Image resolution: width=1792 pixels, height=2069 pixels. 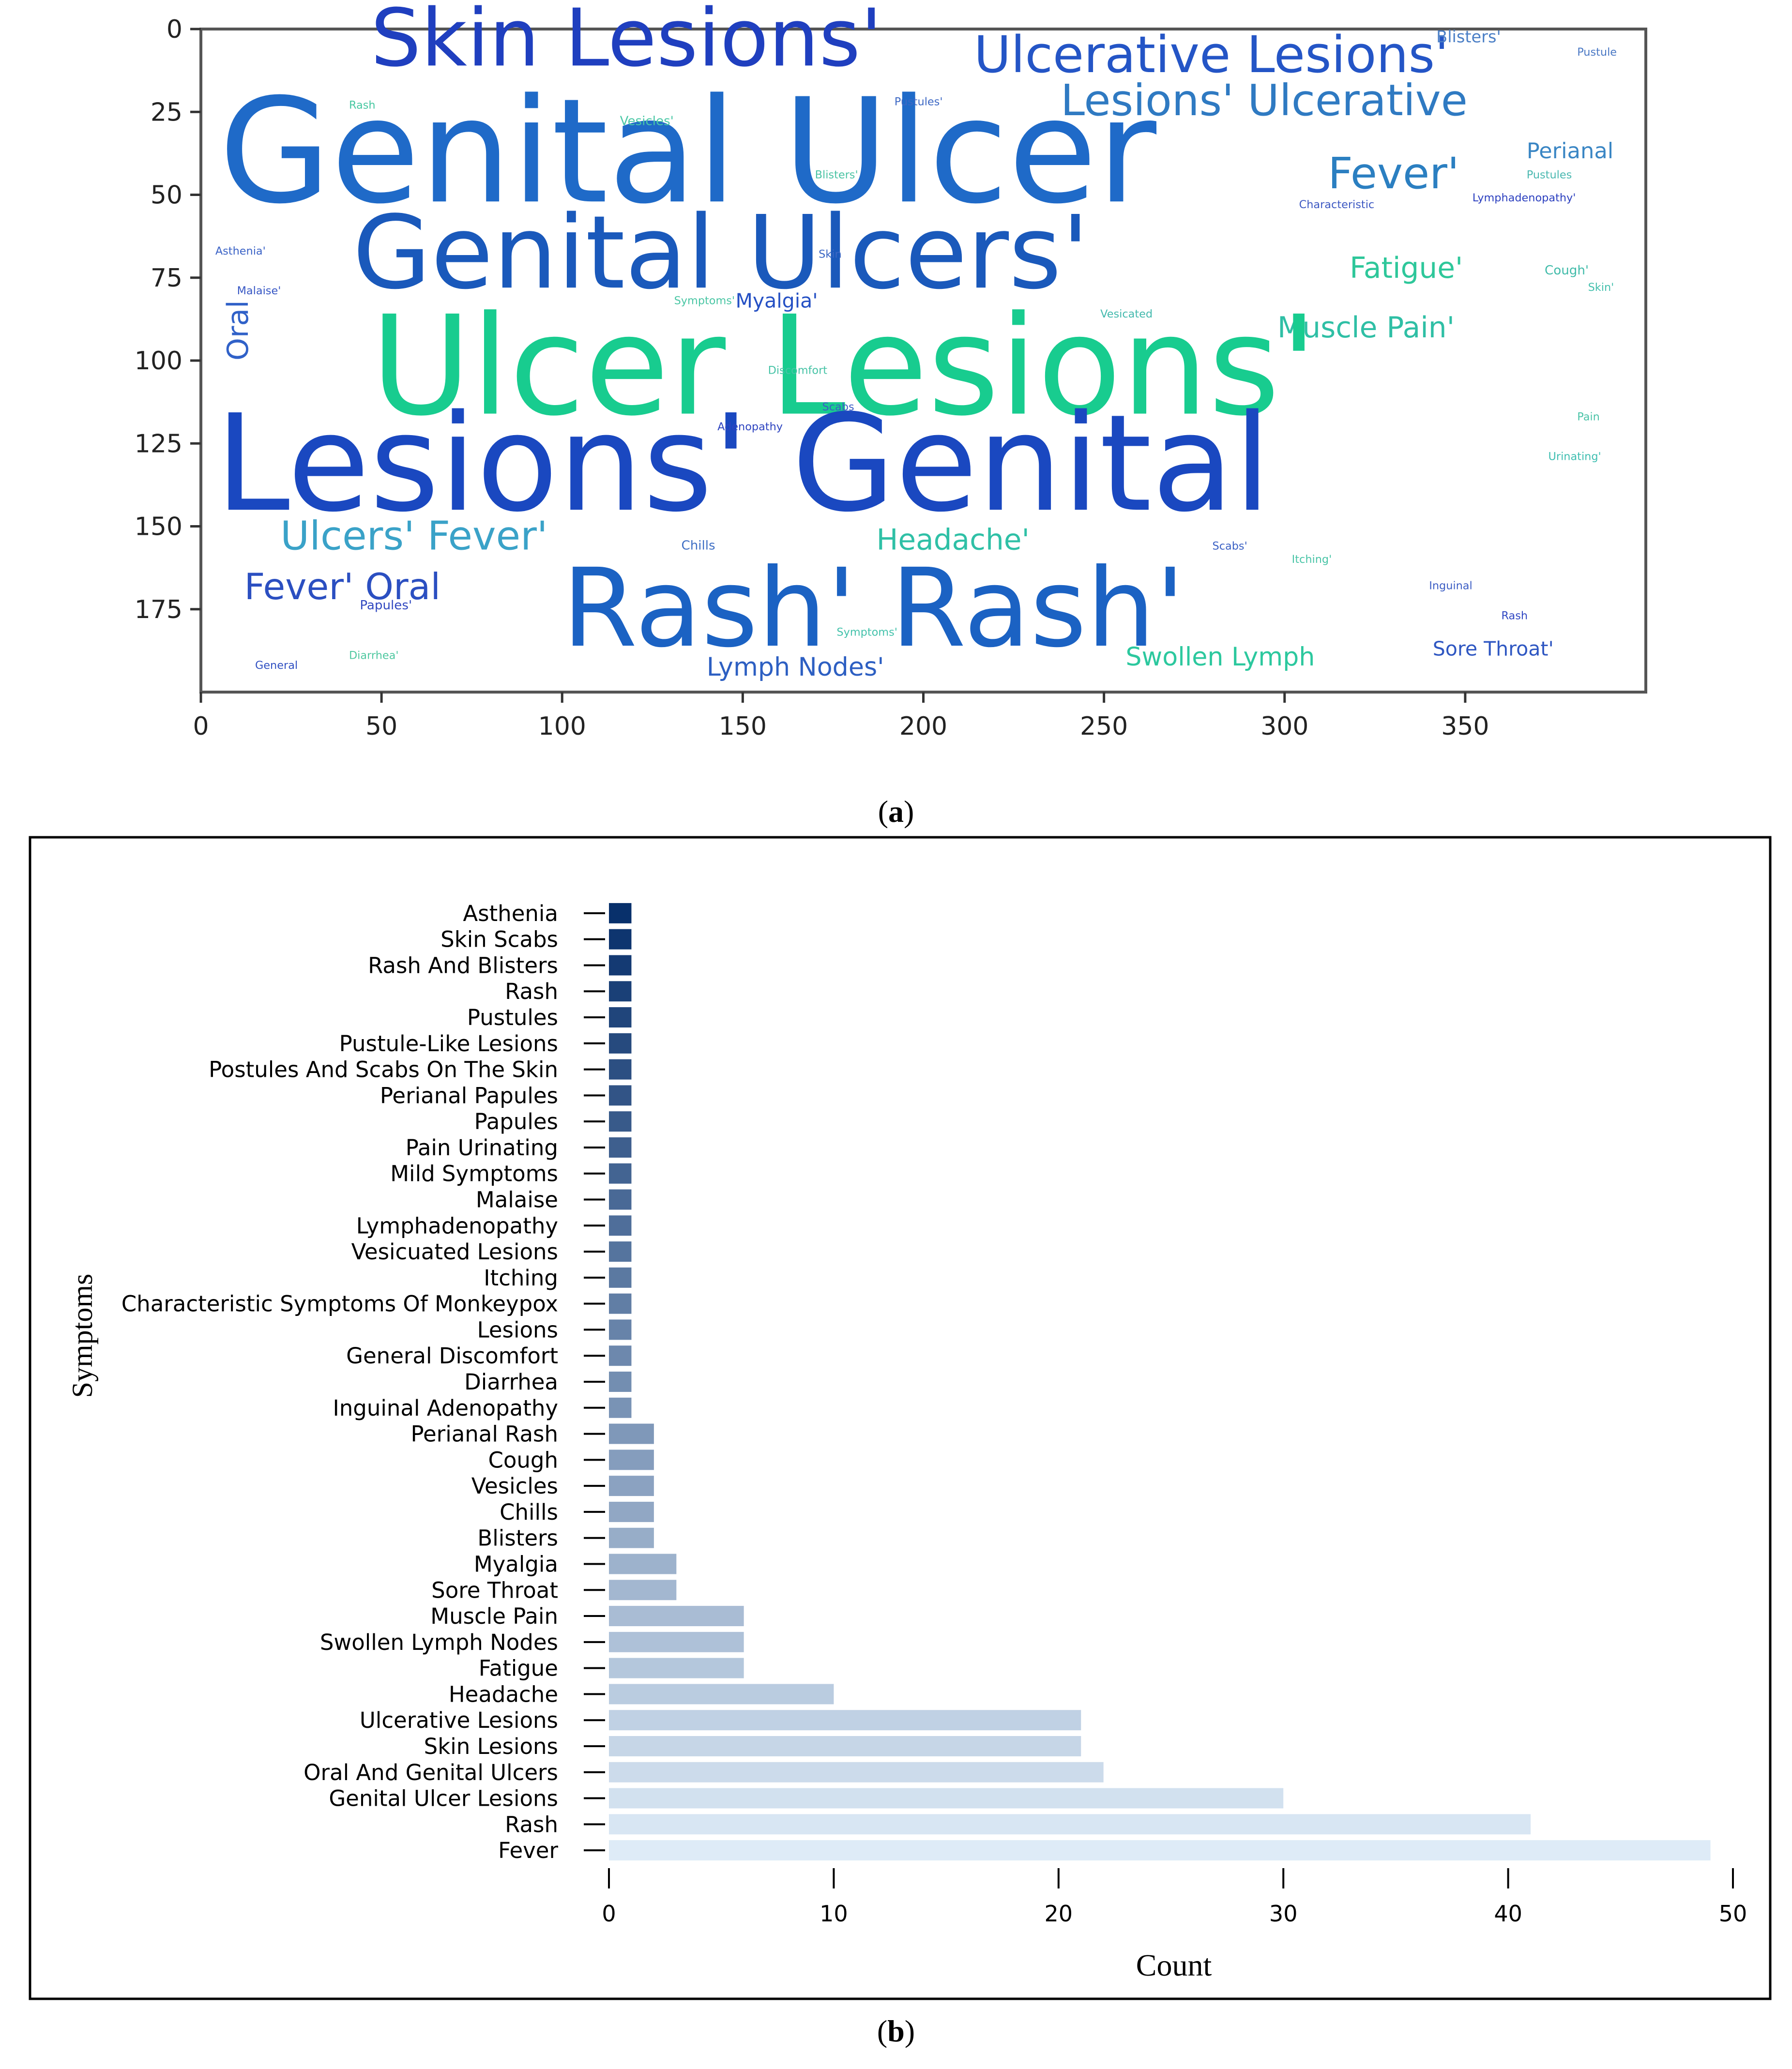 I want to click on y-axis-ticks: 0 25 50 75 100 125 150 175, so click(x=168, y=319).